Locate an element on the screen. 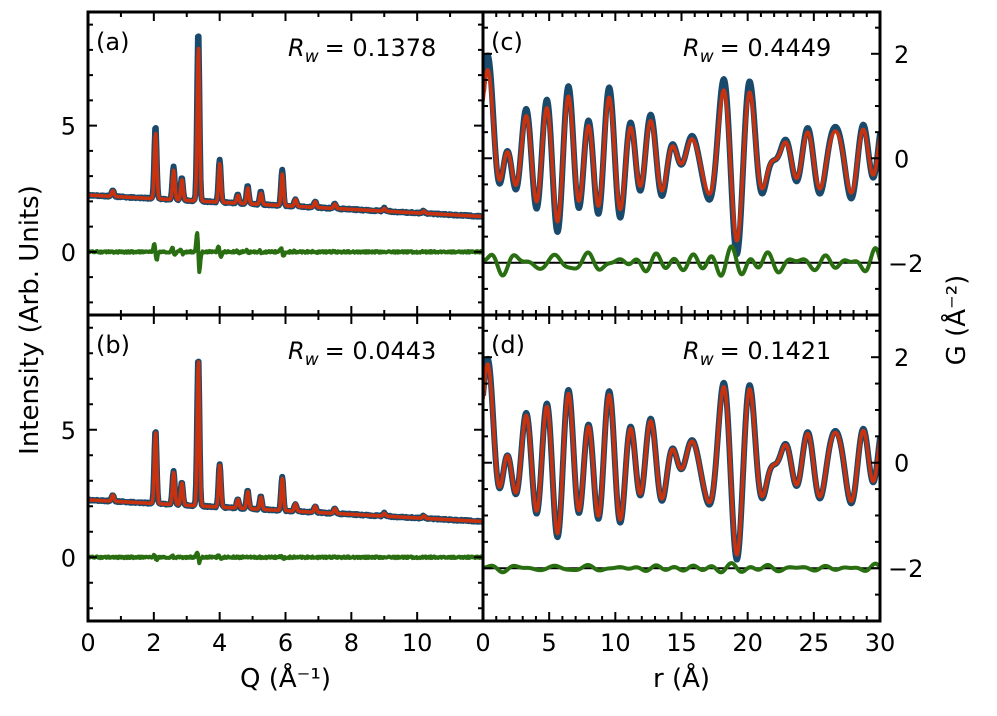 This screenshot has height=716, width=997. x-axis-title-d: r (Å) is located at coordinates (681, 678).